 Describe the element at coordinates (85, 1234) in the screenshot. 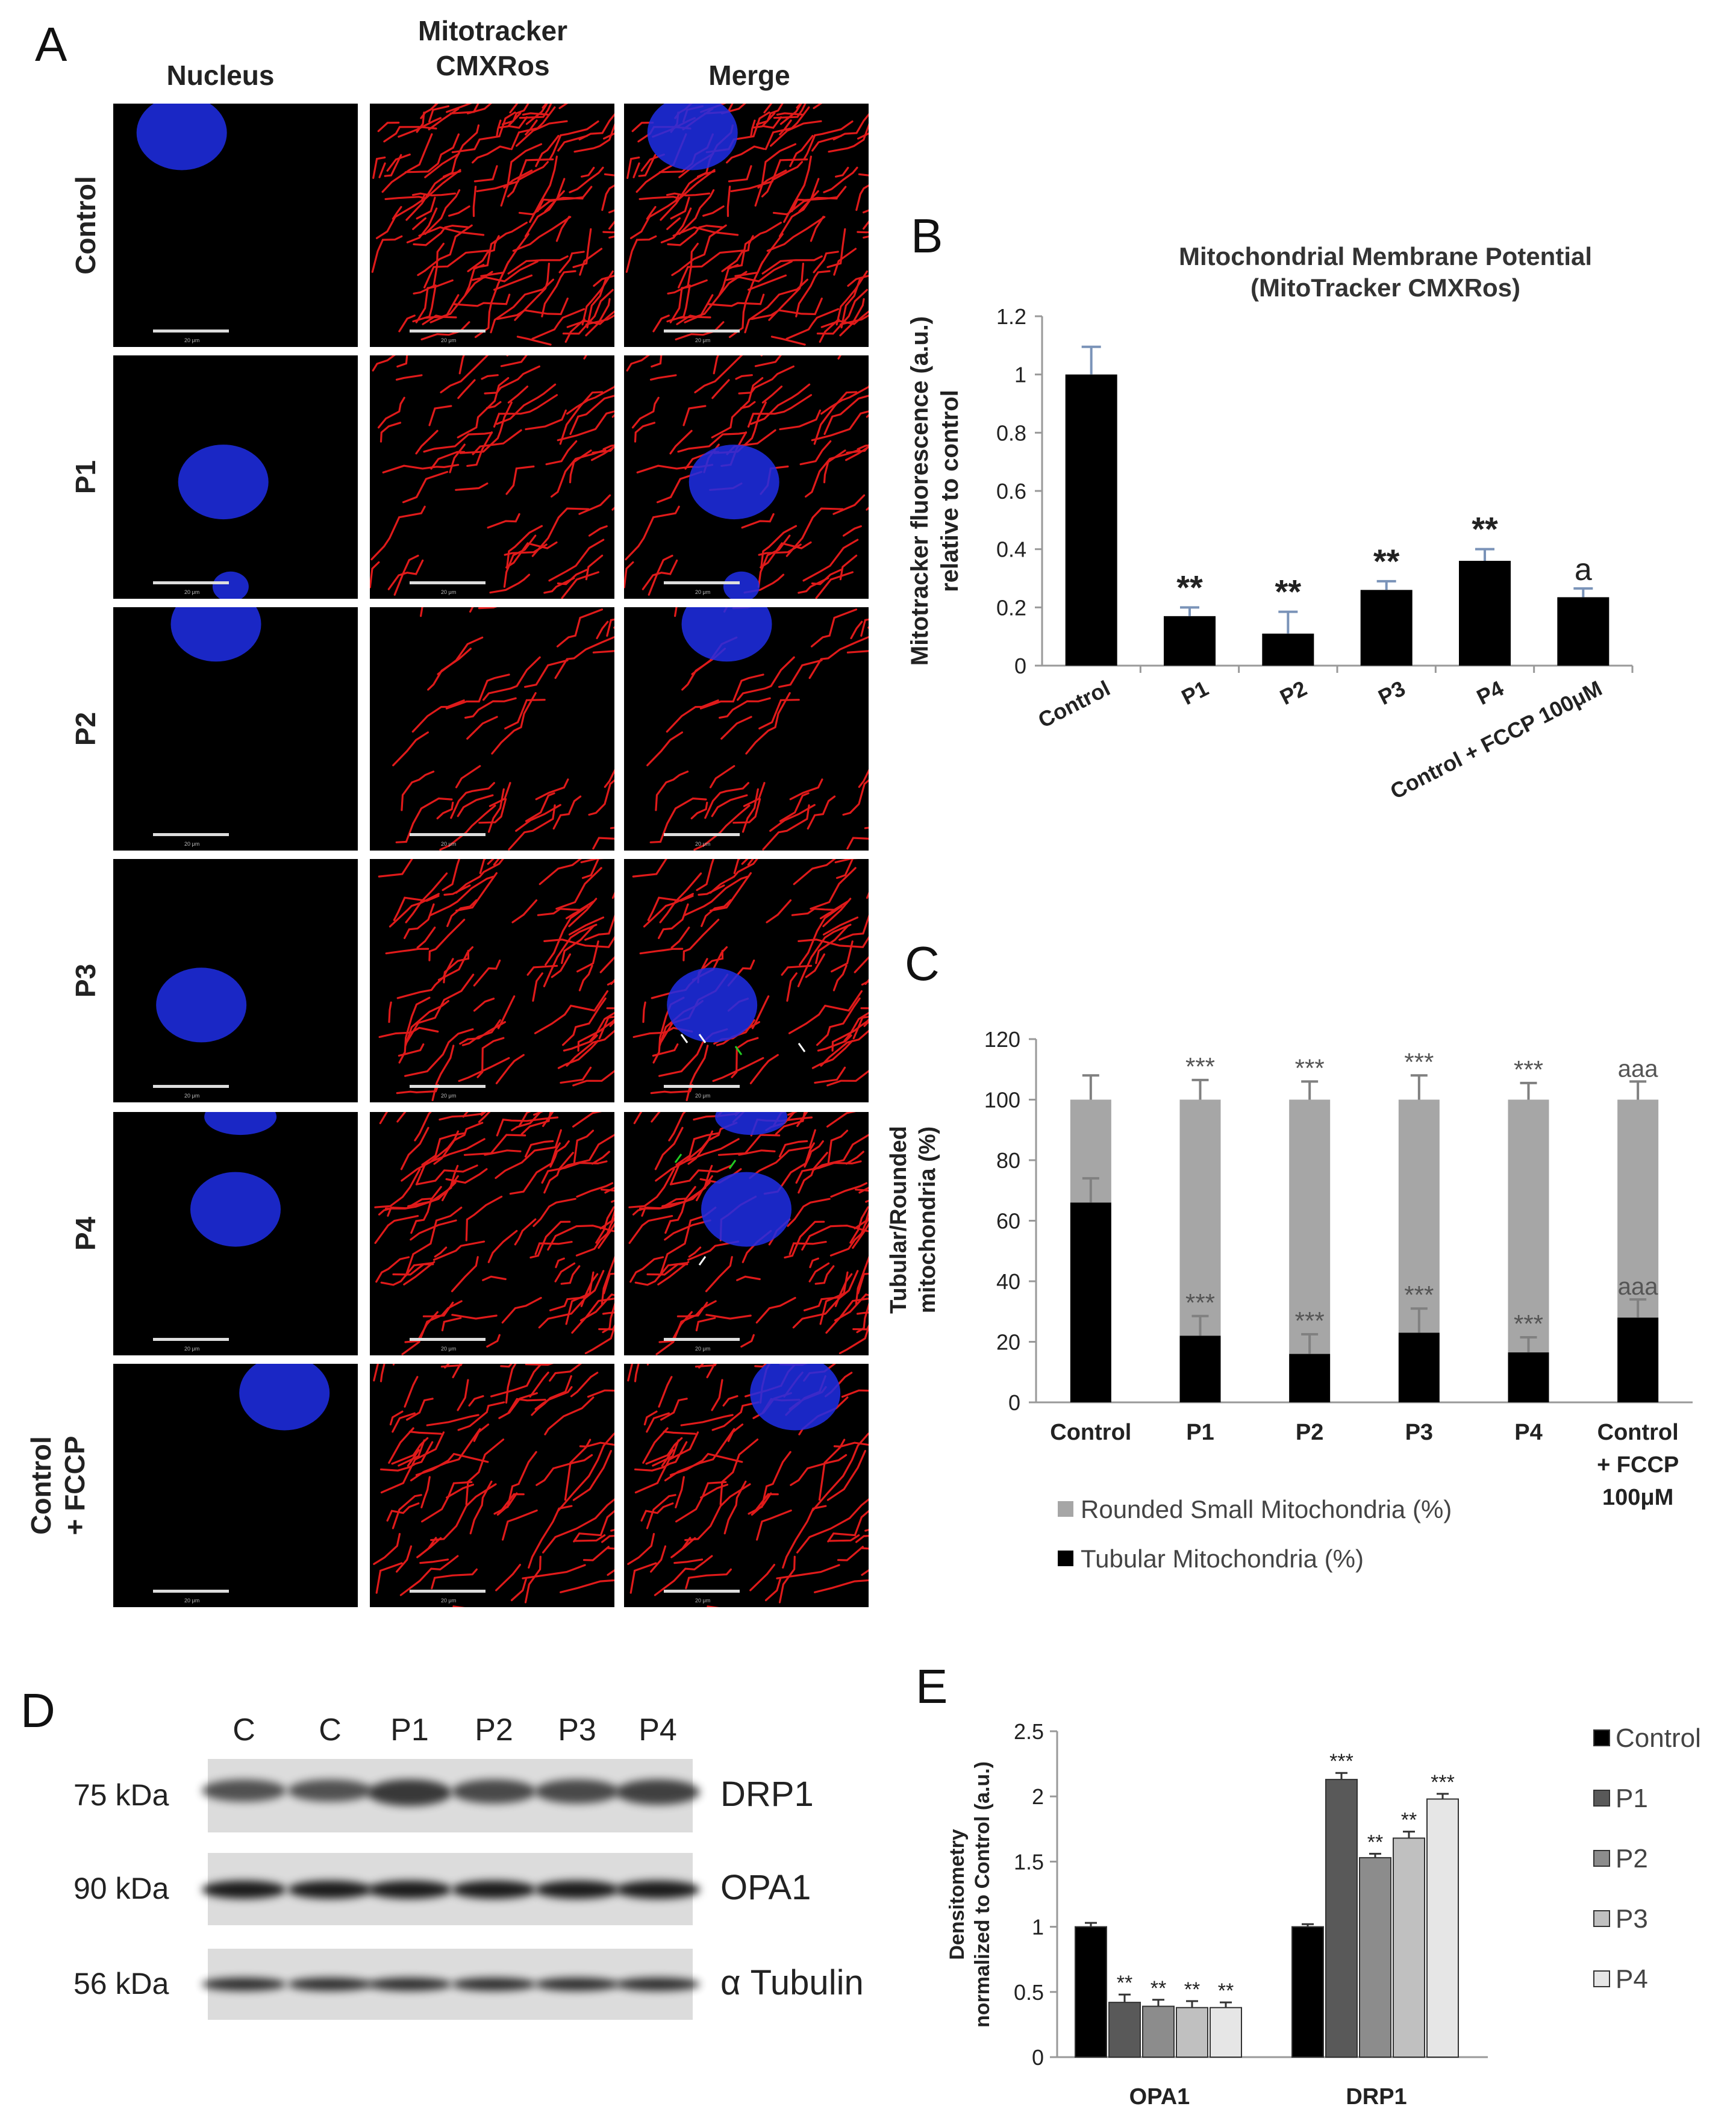

I see `row-label-4: P4` at that location.